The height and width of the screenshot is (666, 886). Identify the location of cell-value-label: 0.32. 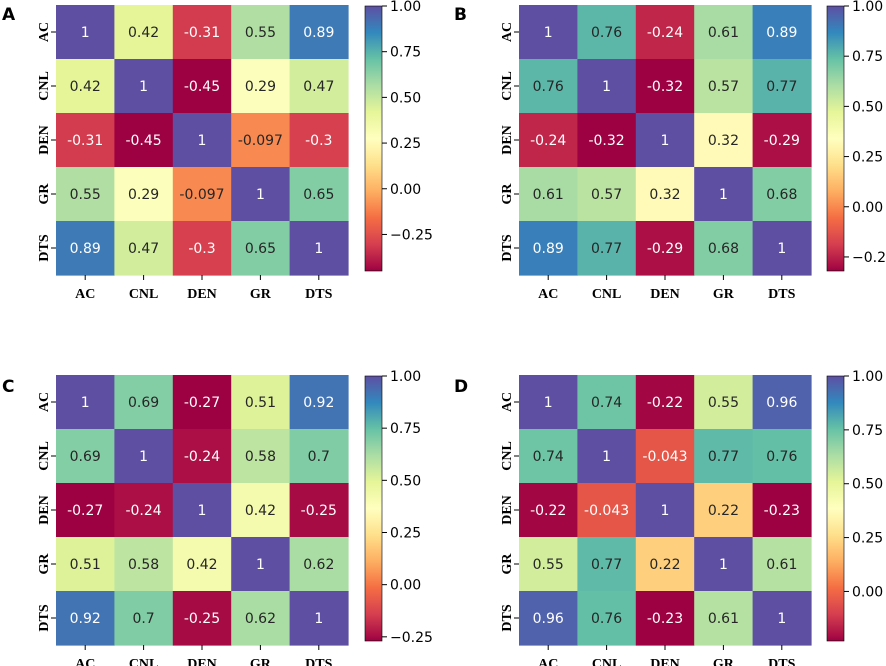
(664, 195).